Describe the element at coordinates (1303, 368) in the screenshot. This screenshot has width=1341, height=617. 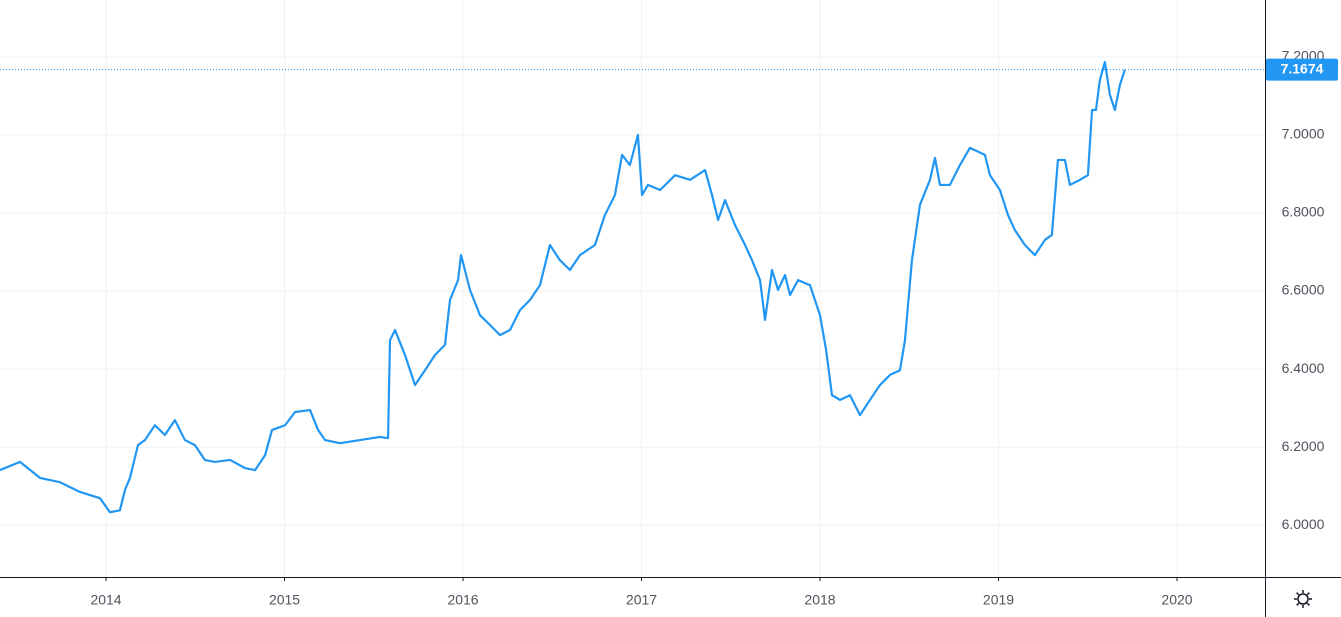
I see `y-tick-label: 6.4000` at that location.